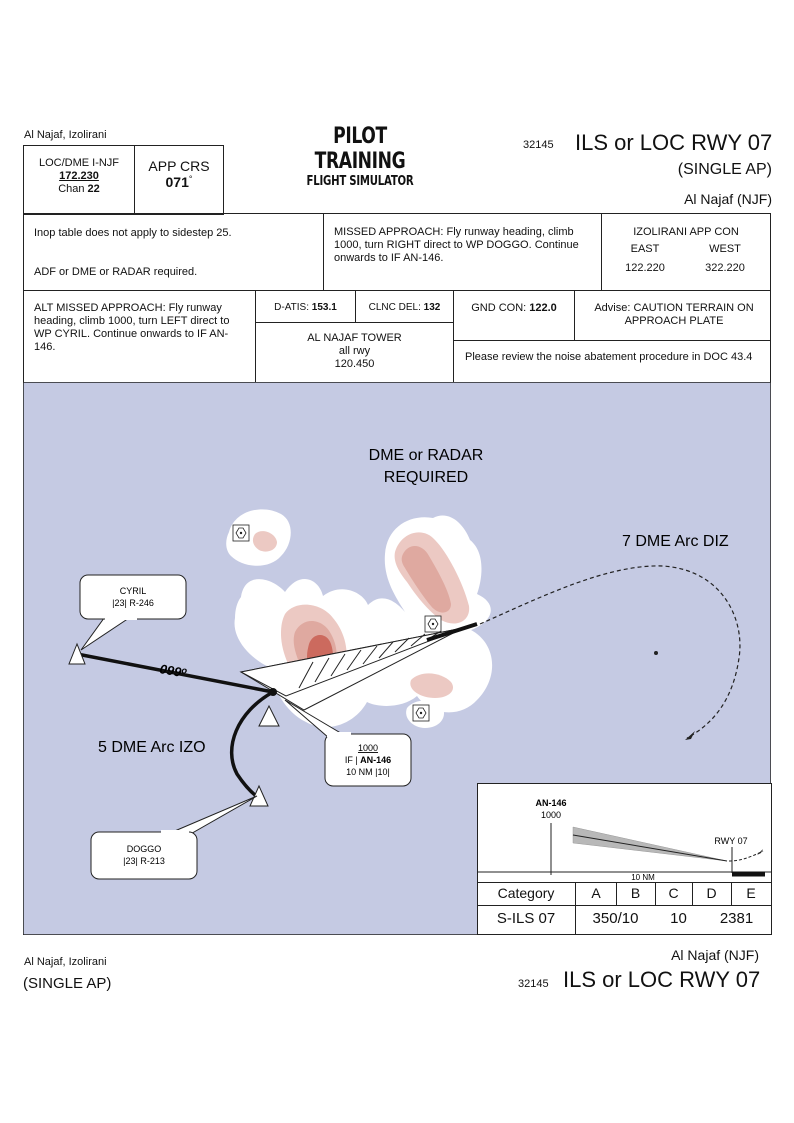 The height and width of the screenshot is (1123, 794). What do you see at coordinates (185, 670) in the screenshot?
I see `track-unit: o` at bounding box center [185, 670].